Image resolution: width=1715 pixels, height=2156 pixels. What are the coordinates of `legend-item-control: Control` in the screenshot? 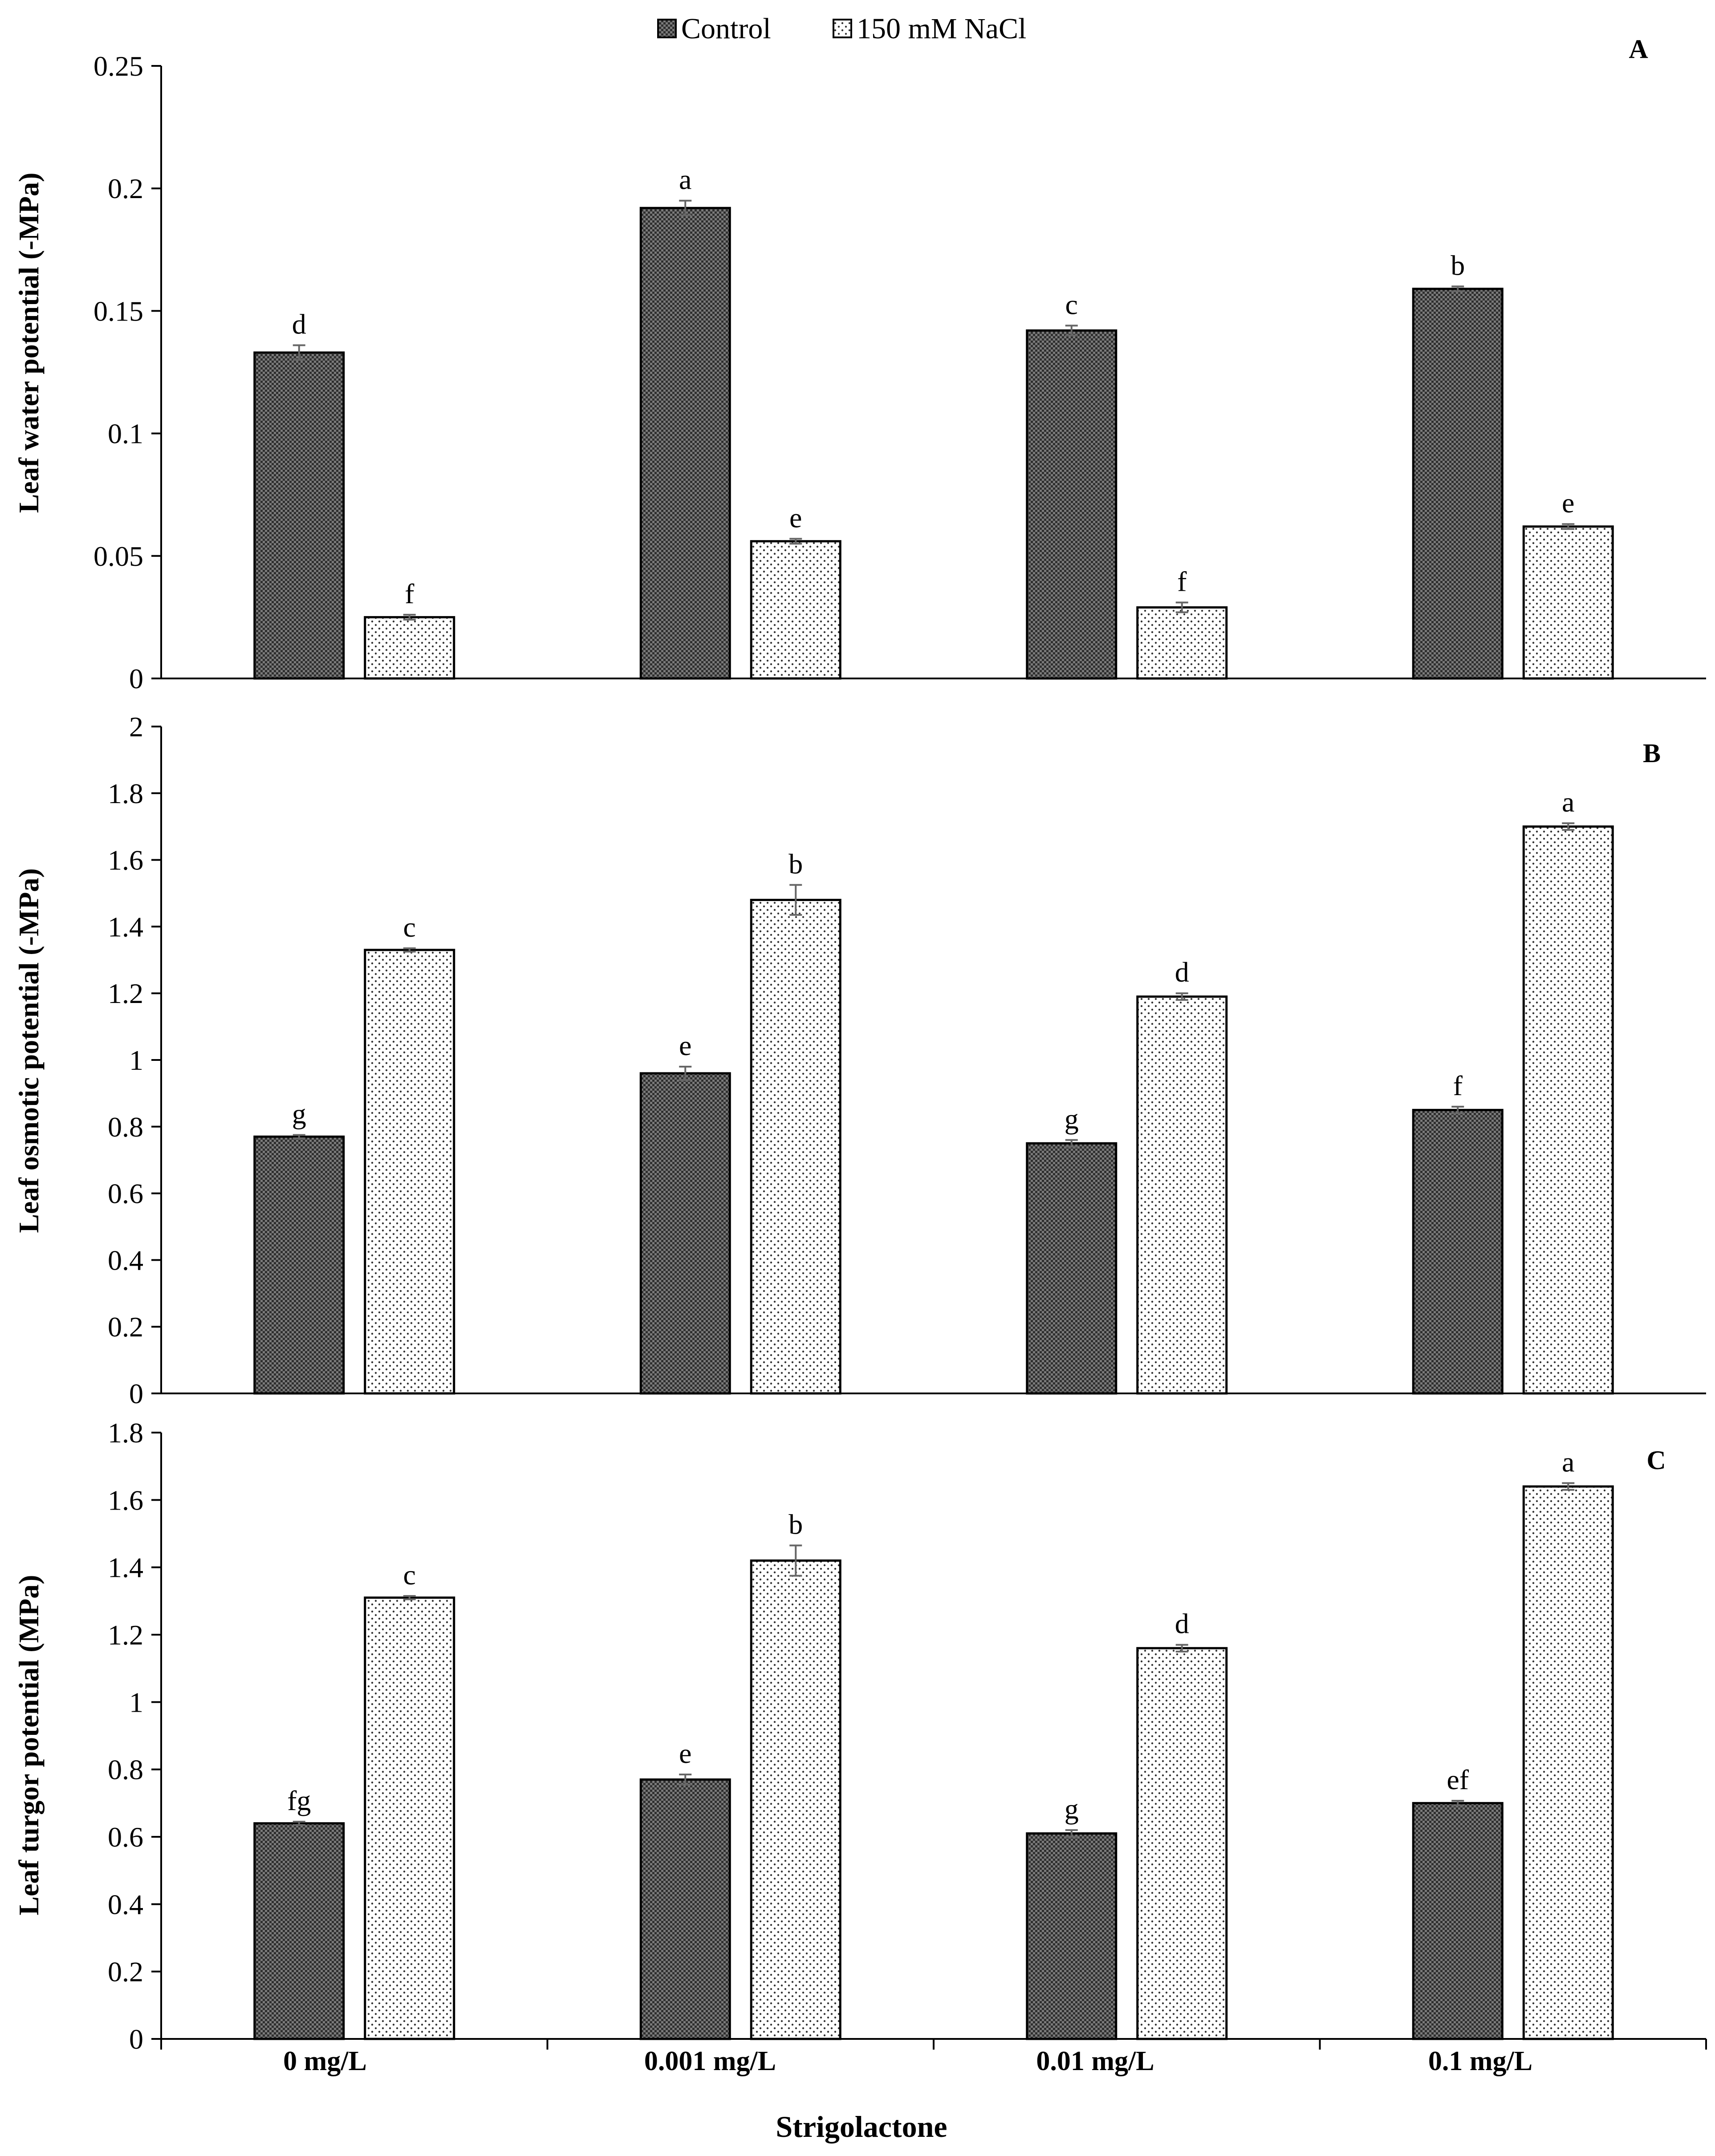 It's located at (714, 28).